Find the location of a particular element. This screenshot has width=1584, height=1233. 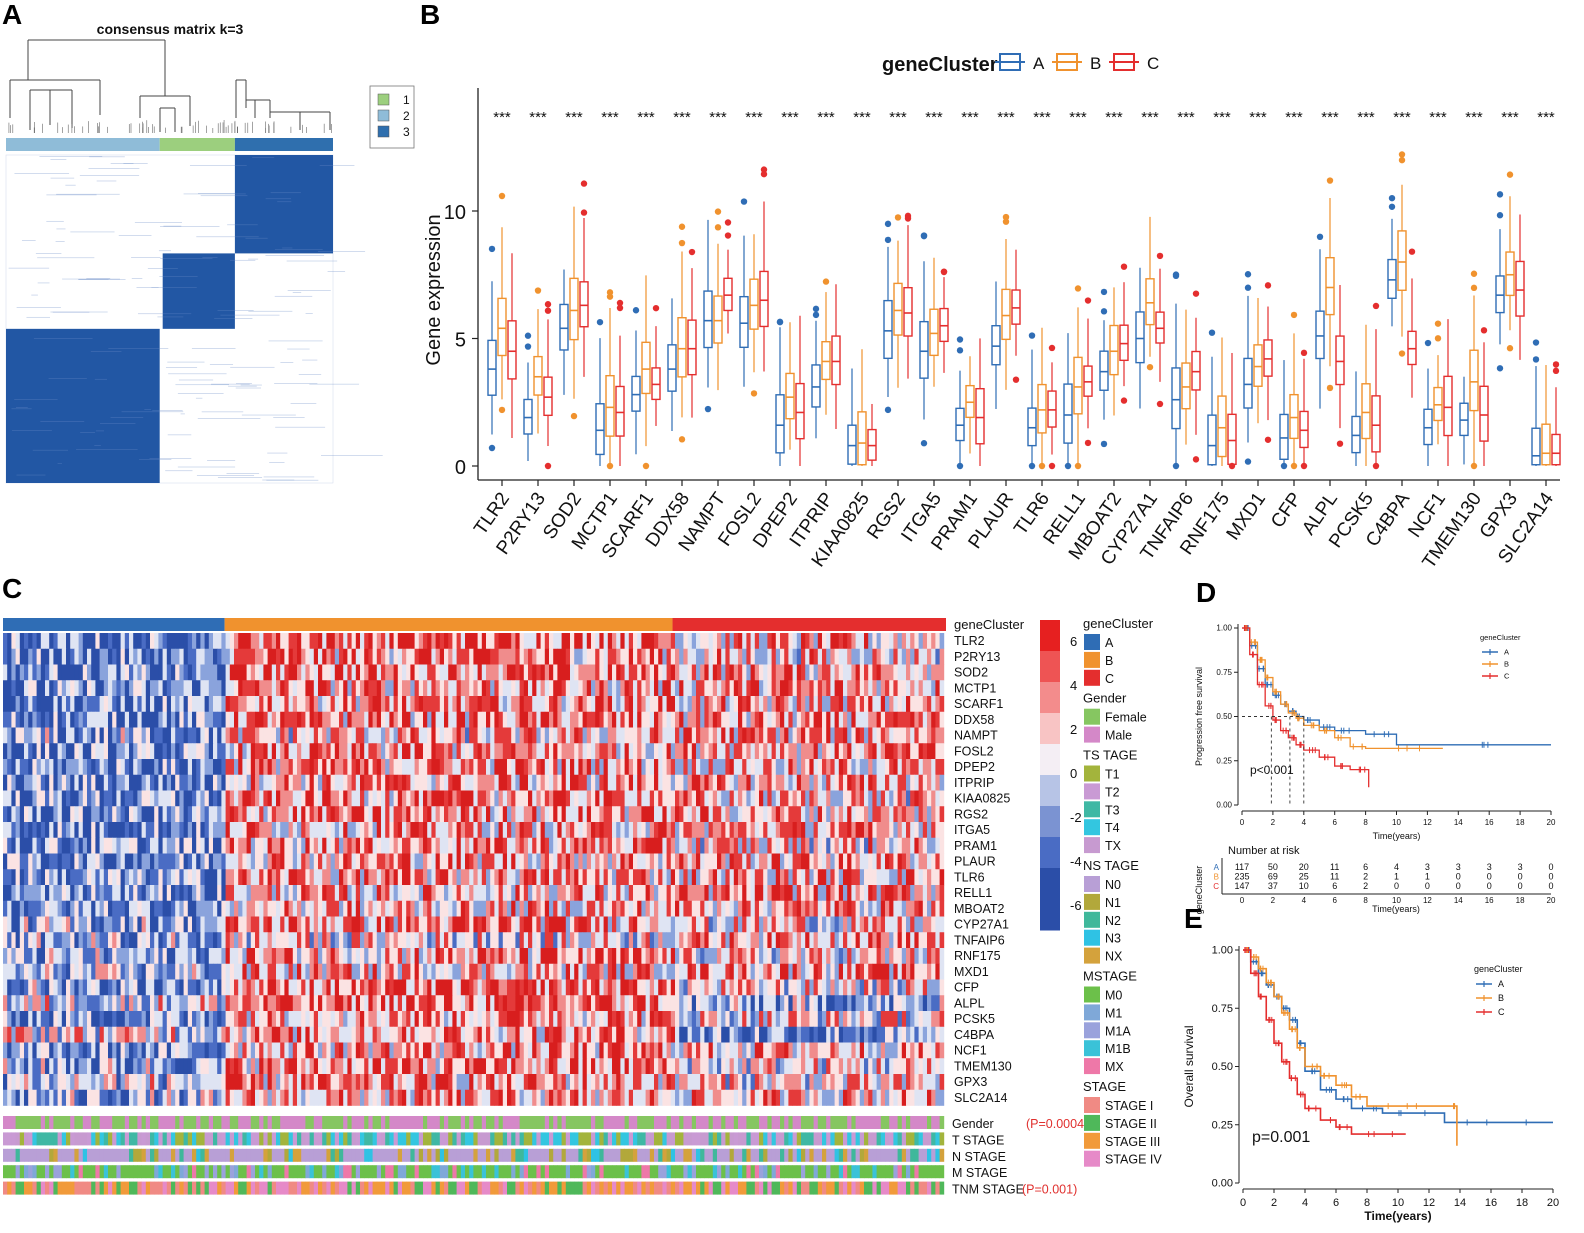

box-PLAUR-A is located at coordinates (996, 345).